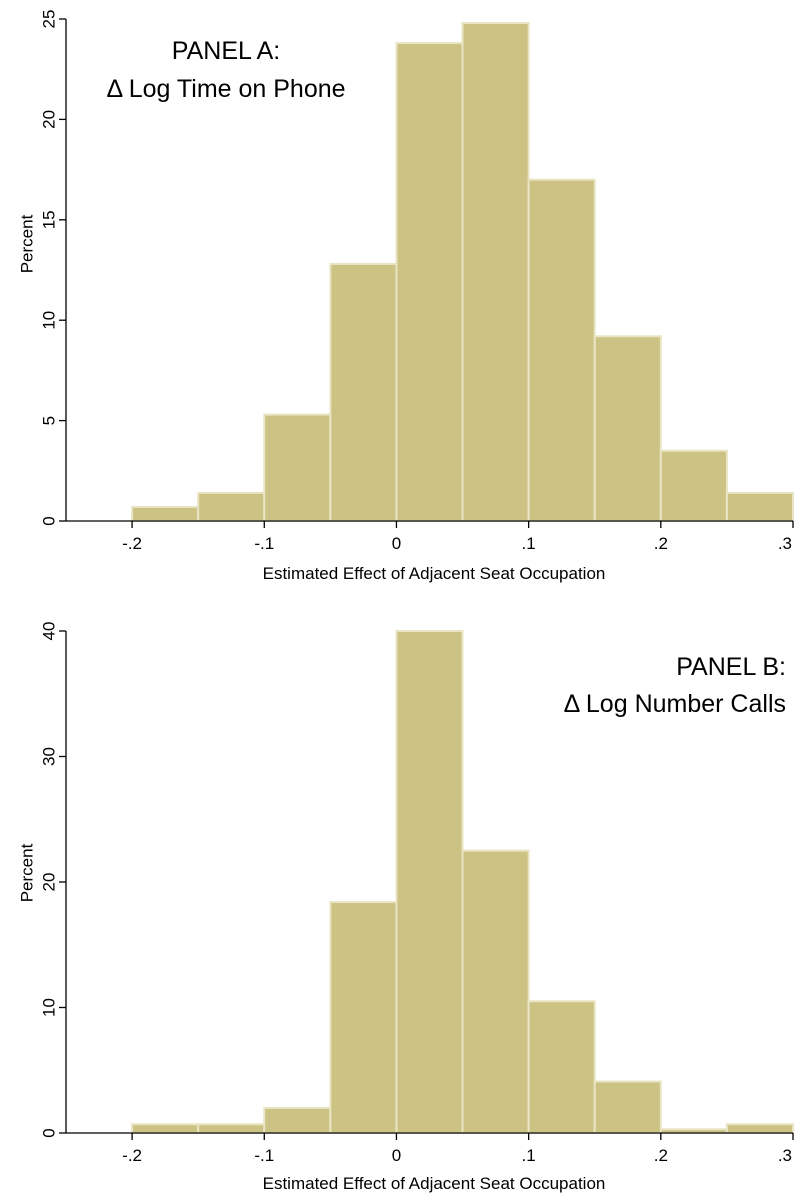  Describe the element at coordinates (264, 543) in the screenshot. I see `panel-a-x-tick-label: -.1` at that location.